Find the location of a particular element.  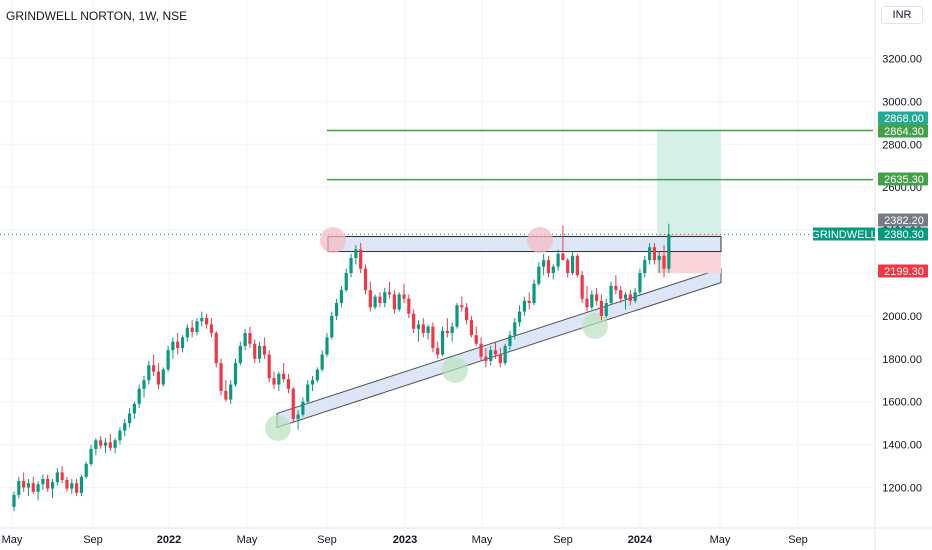

y-tick-label: 1400.00 is located at coordinates (902, 446).